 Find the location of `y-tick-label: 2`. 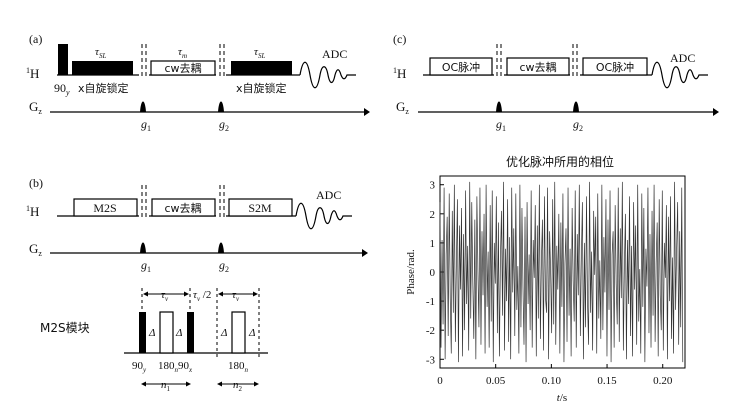

y-tick-label: 2 is located at coordinates (433, 215).